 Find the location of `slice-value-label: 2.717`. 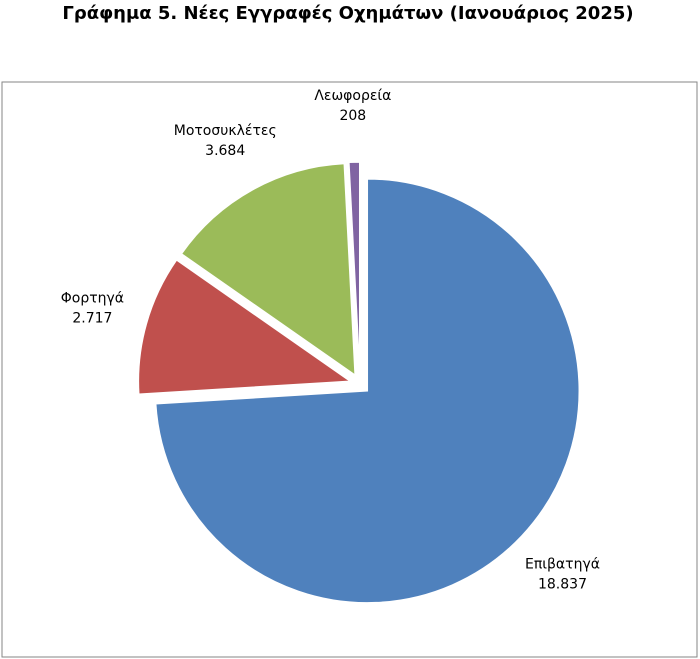

slice-value-label: 2.717 is located at coordinates (92, 319).